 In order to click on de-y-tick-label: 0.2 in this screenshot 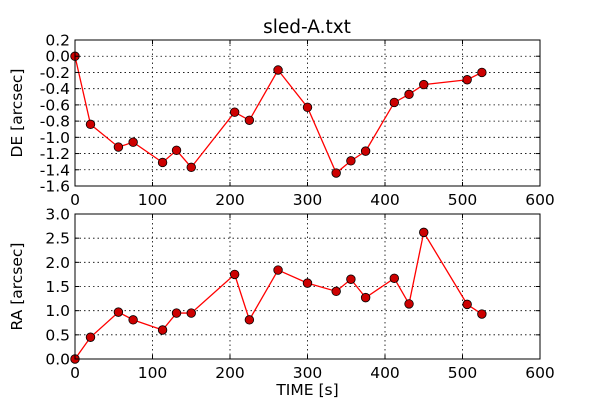, I will do `click(57, 41)`.